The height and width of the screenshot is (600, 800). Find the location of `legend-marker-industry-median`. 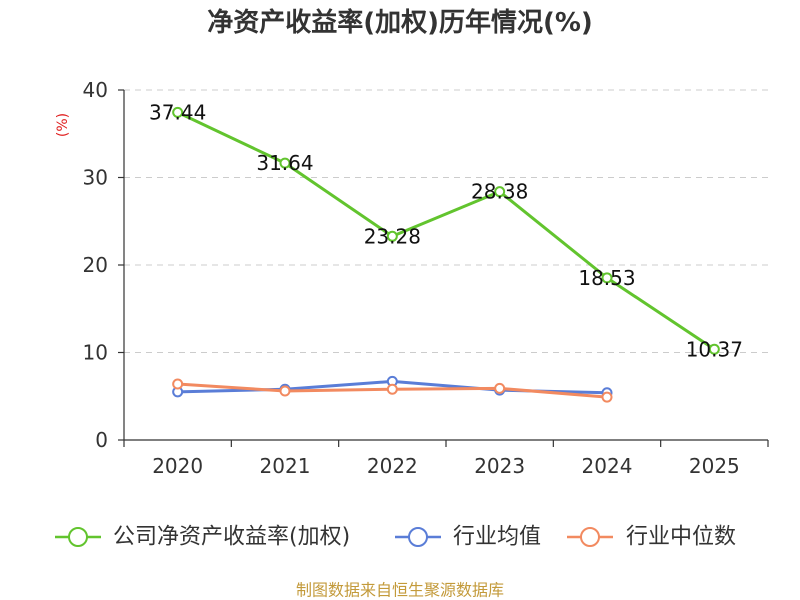

legend-marker-industry-median is located at coordinates (590, 537).